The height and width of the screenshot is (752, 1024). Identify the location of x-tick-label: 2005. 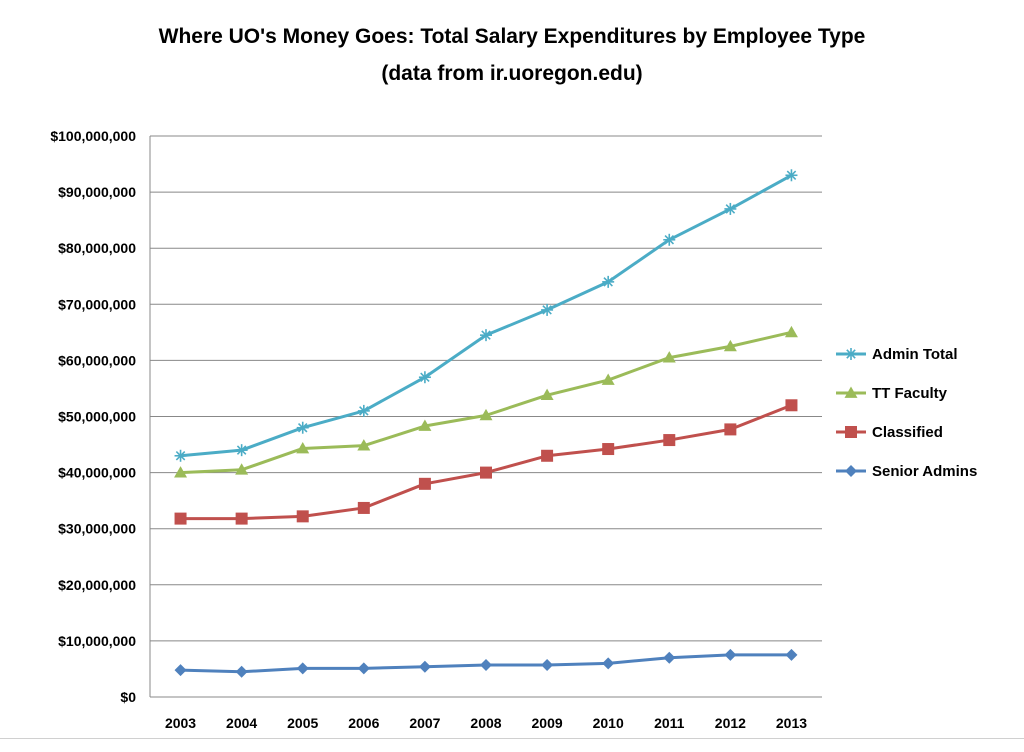
(302, 723).